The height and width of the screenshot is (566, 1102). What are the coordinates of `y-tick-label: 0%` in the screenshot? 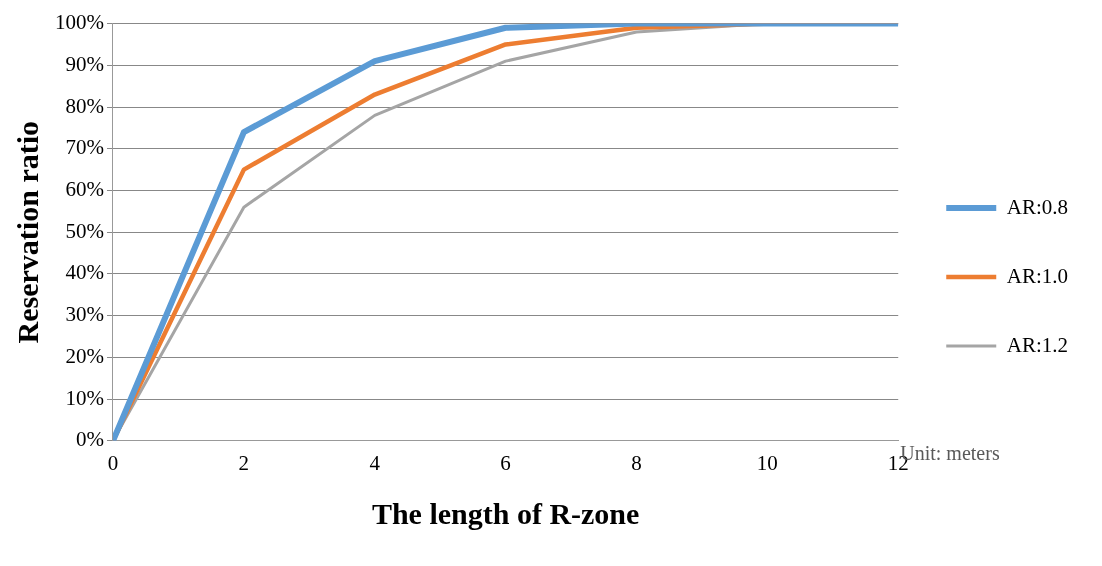 It's located at (89, 439).